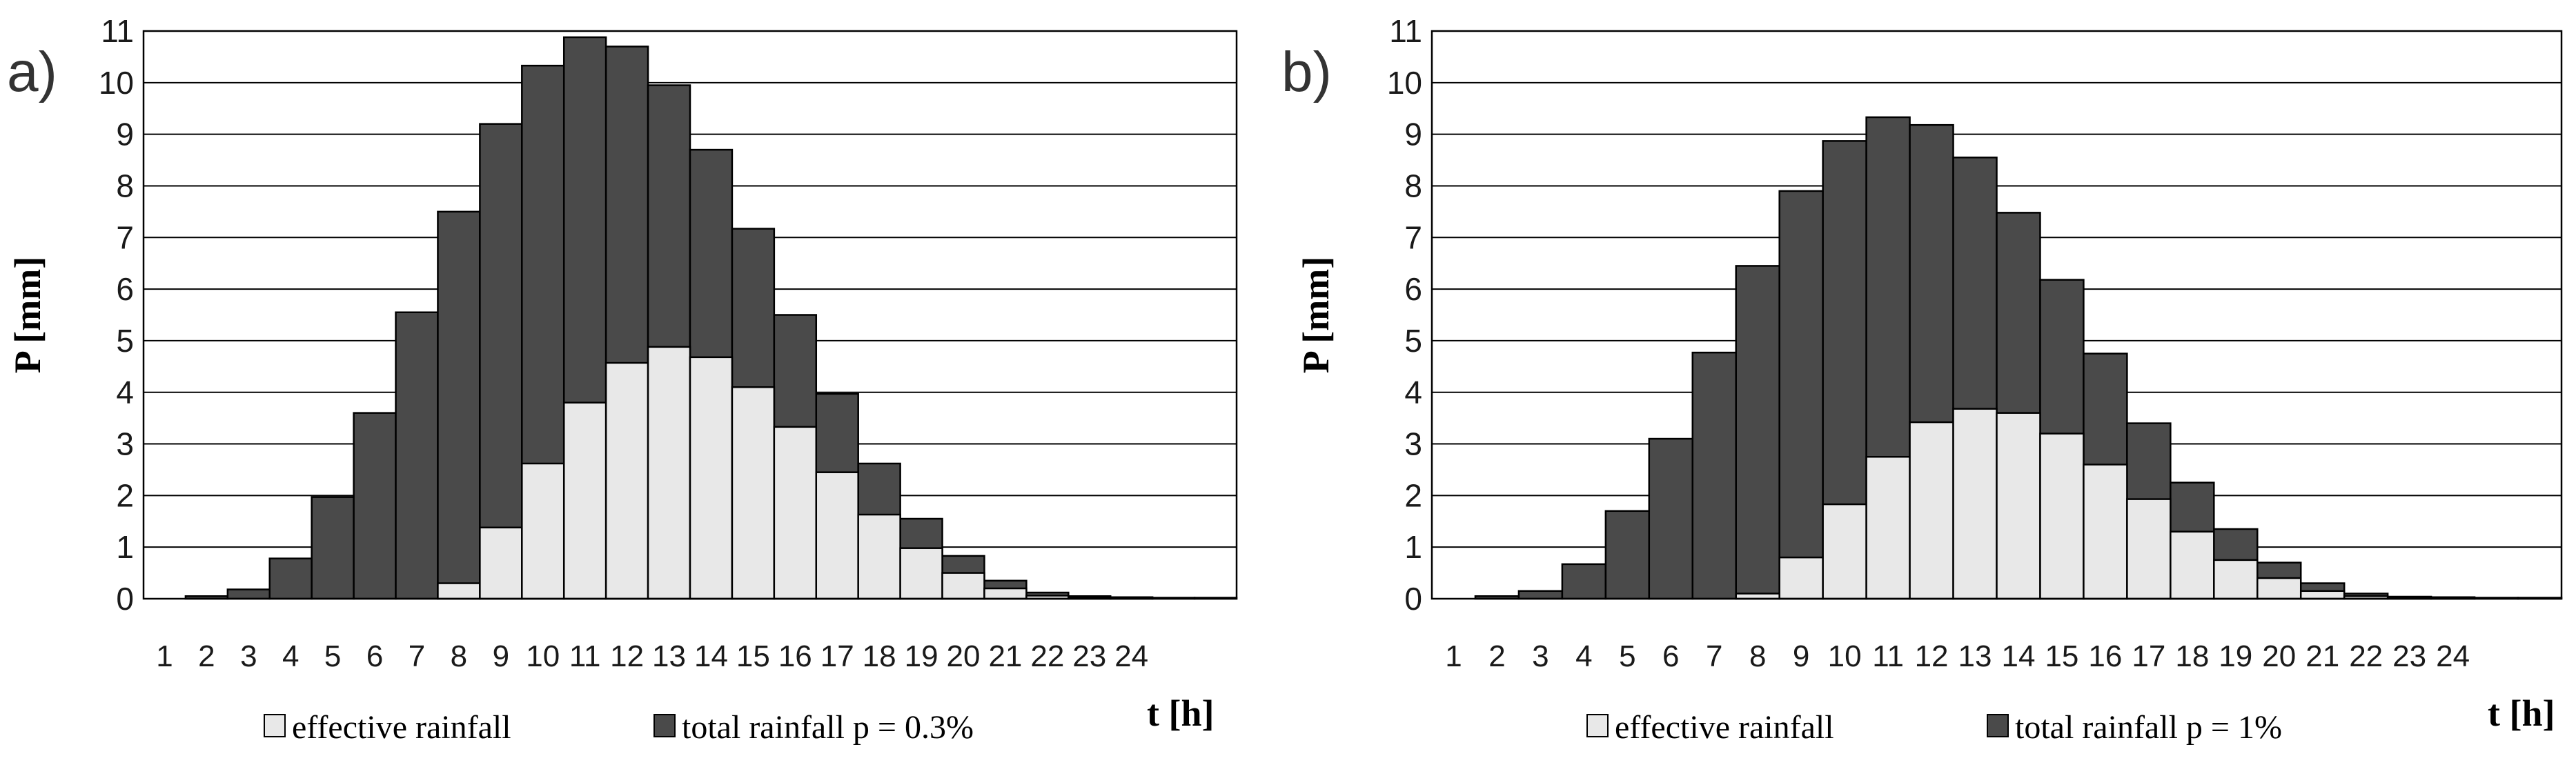  What do you see at coordinates (417, 656) in the screenshot?
I see `x-tick-label: 7` at bounding box center [417, 656].